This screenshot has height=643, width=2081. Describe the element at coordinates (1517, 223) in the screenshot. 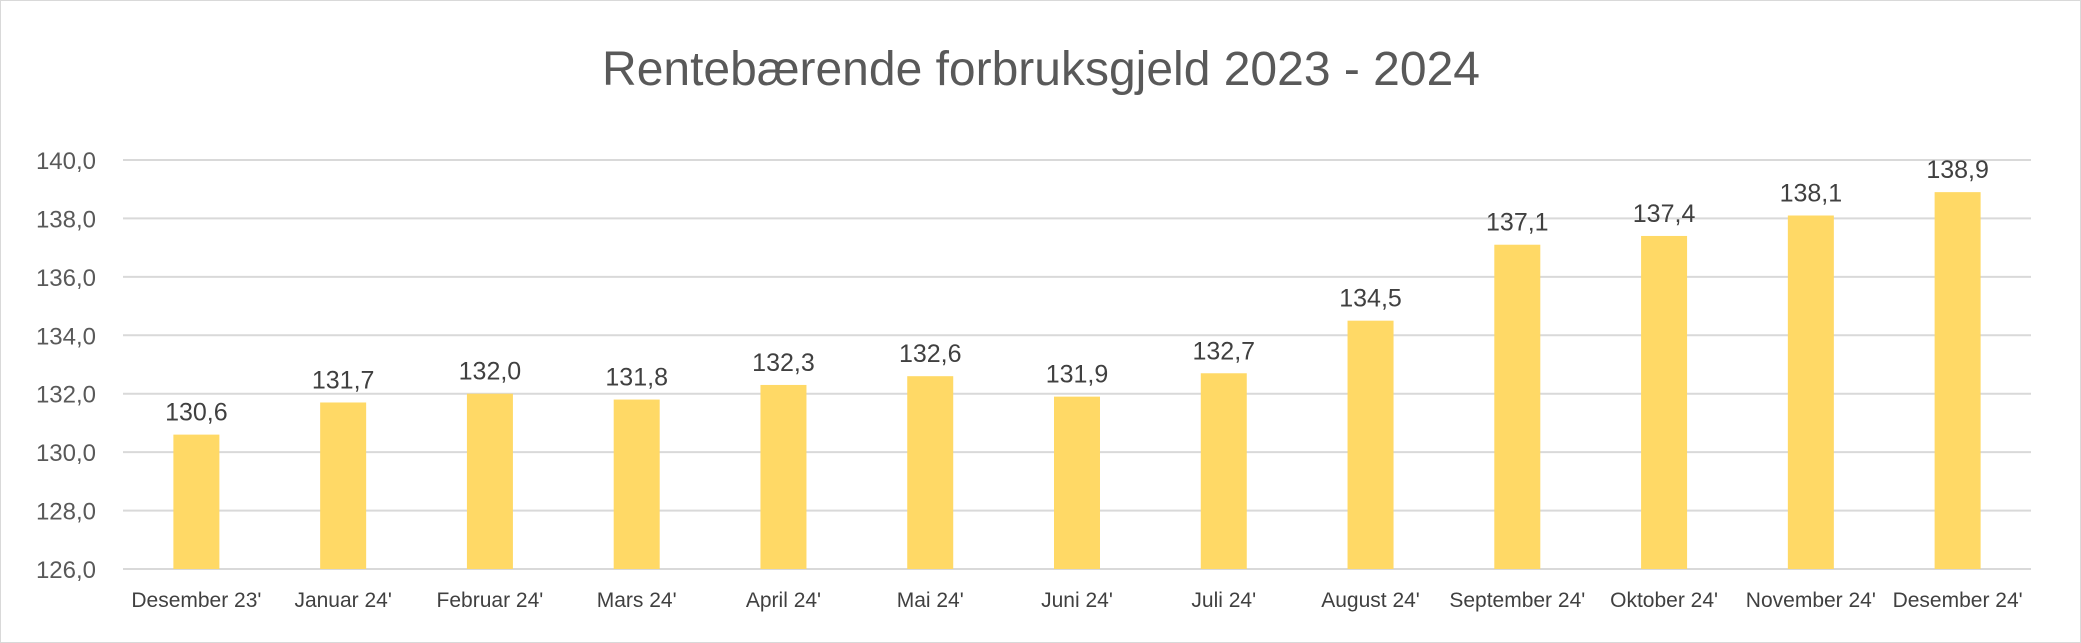

I see `data-label: 137,1` at that location.